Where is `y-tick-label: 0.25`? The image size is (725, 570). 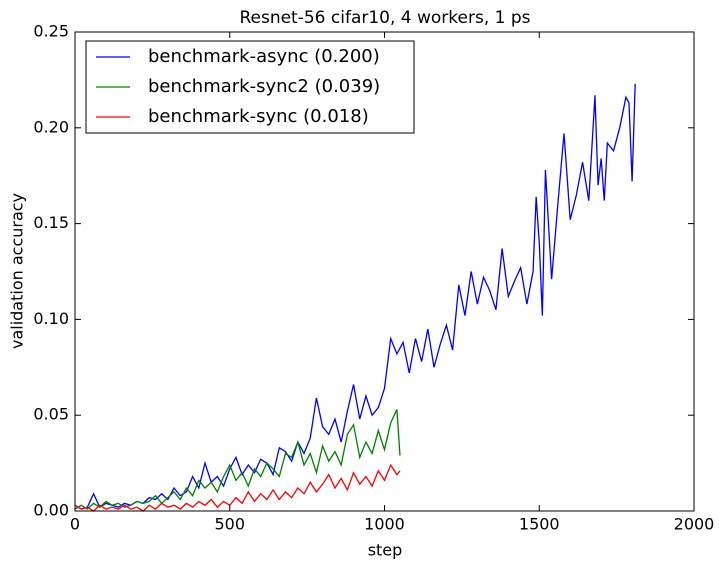 y-tick-label: 0.25 is located at coordinates (51, 31).